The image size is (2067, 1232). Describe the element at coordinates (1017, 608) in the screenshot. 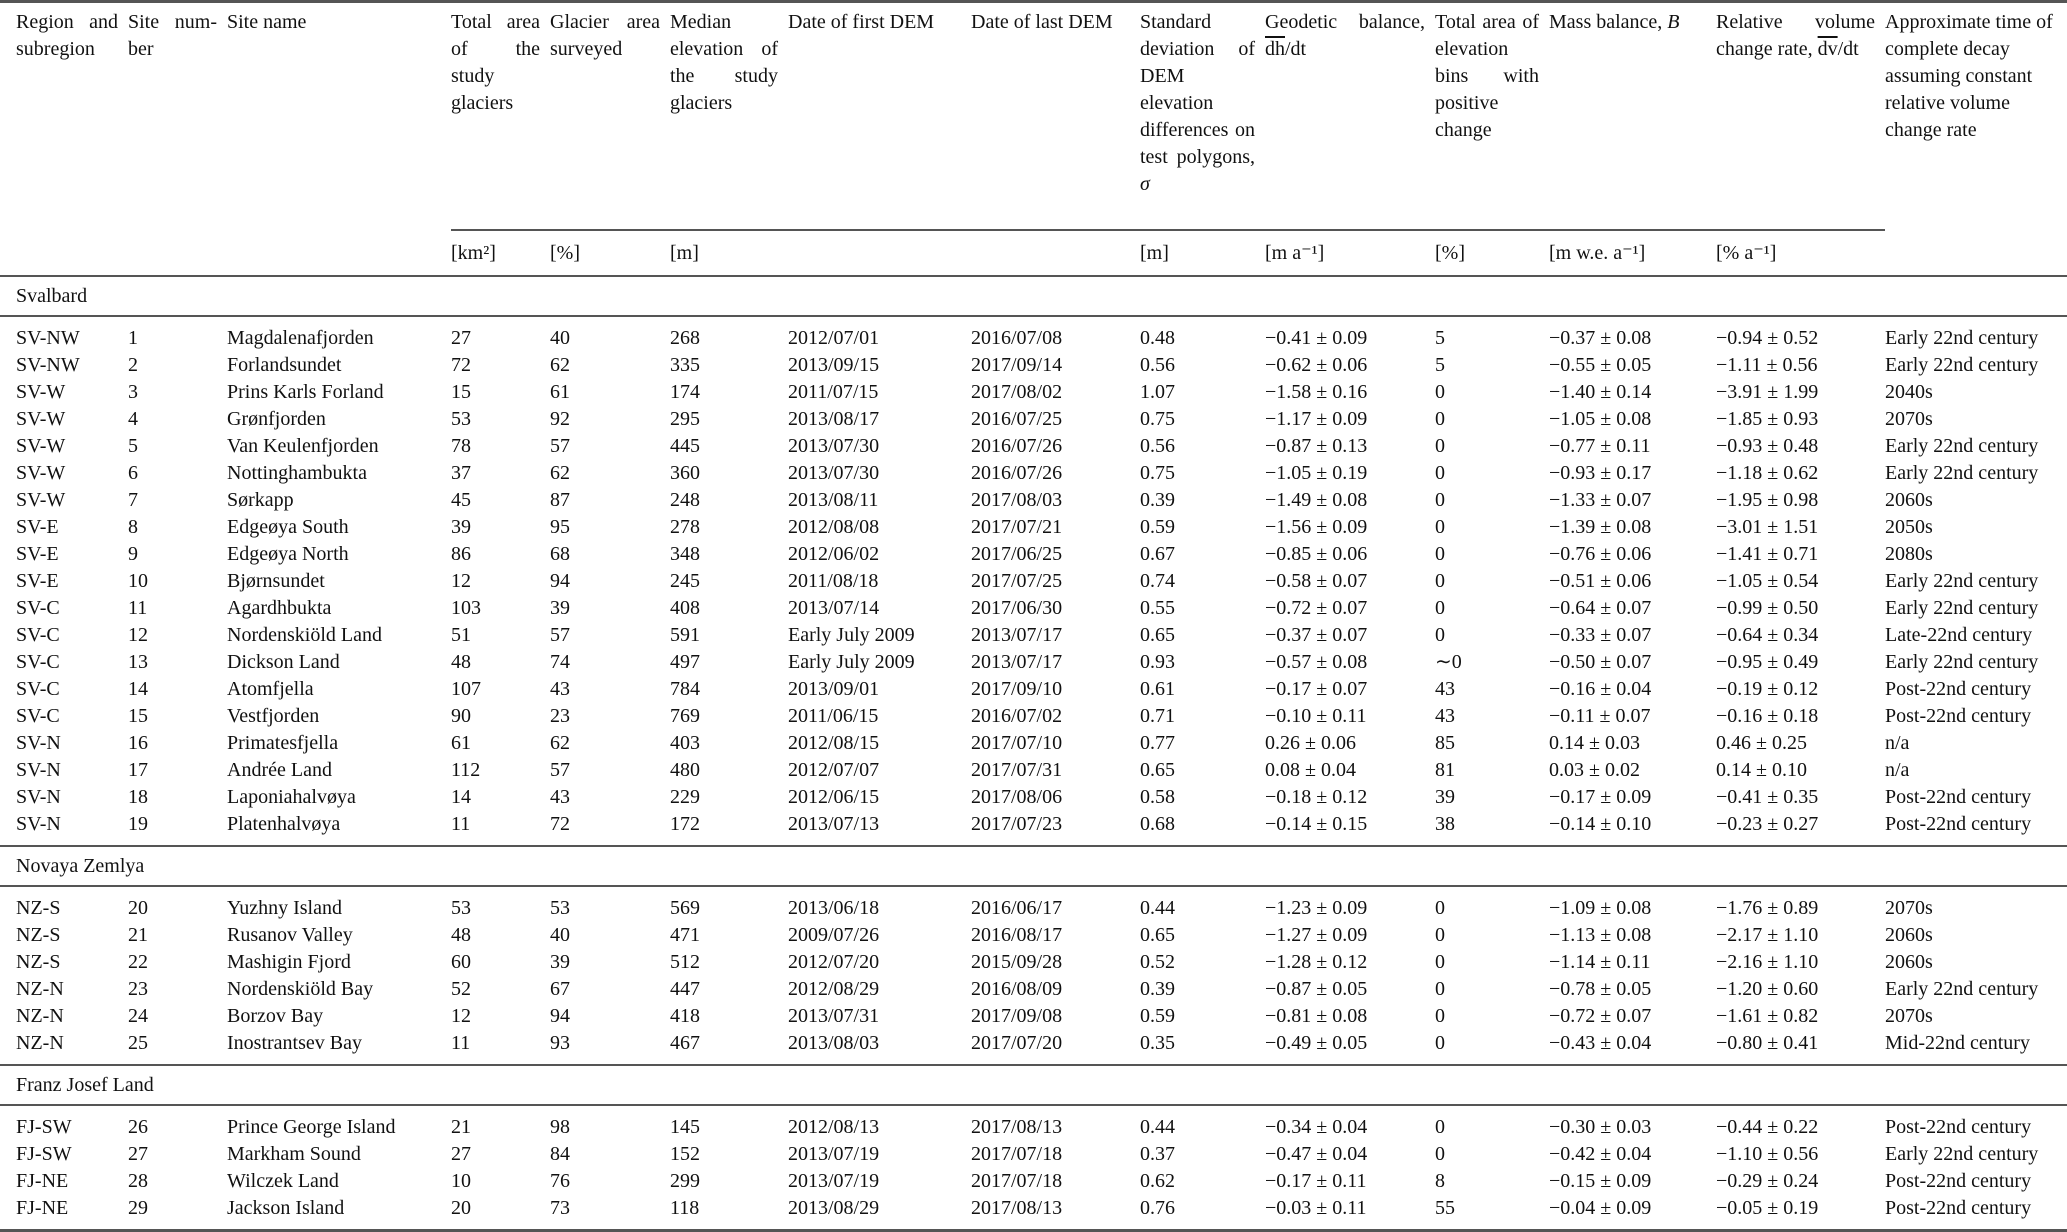

I see `cell-date-last-dem: 2017/06/30` at that location.